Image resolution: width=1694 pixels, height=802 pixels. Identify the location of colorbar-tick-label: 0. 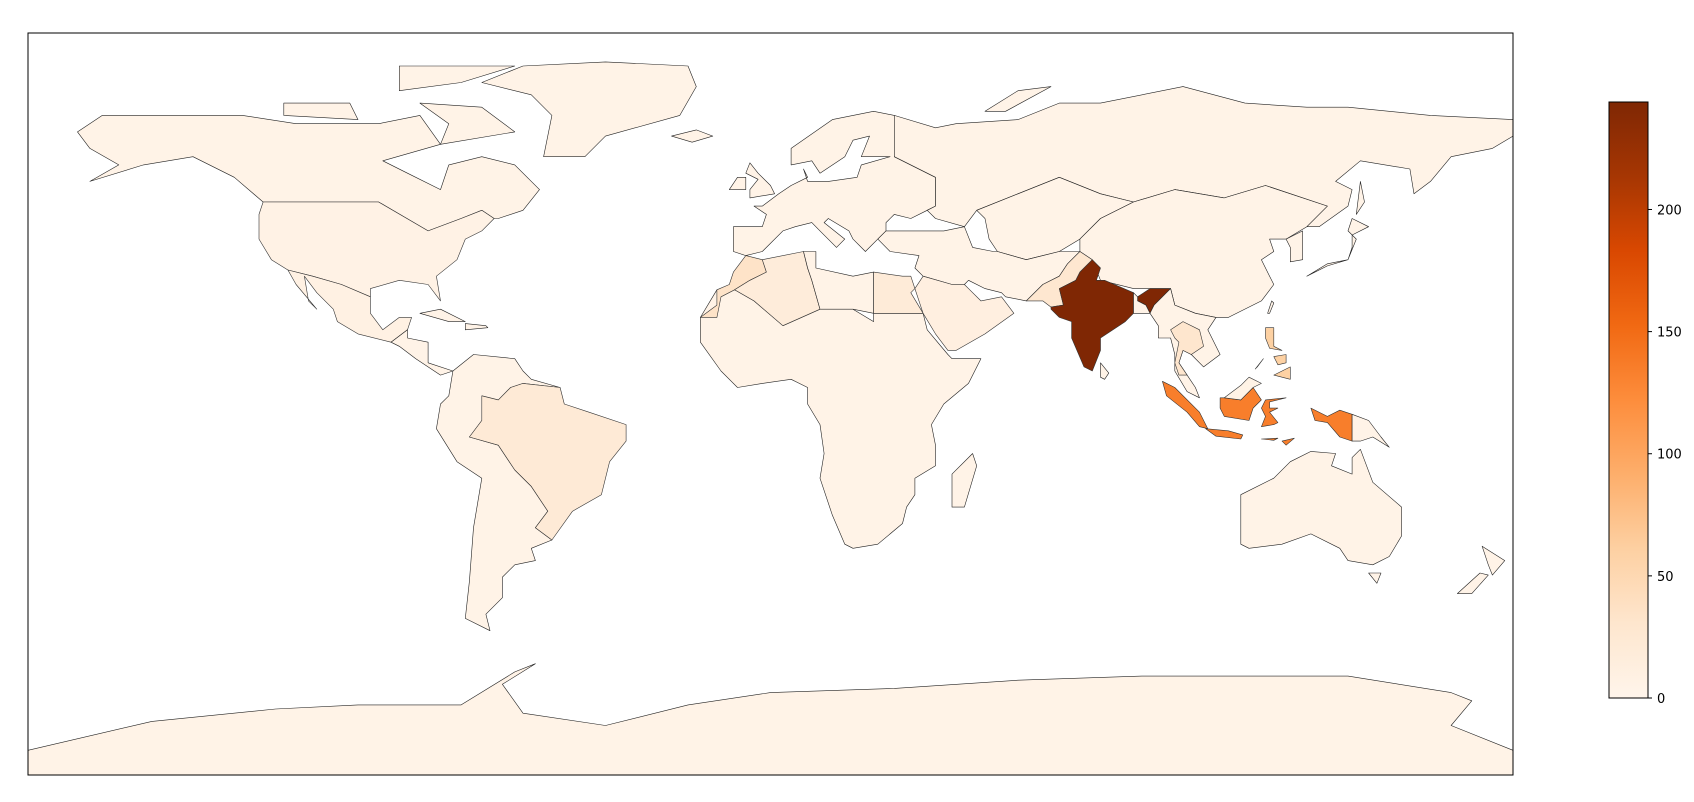
(1661, 699).